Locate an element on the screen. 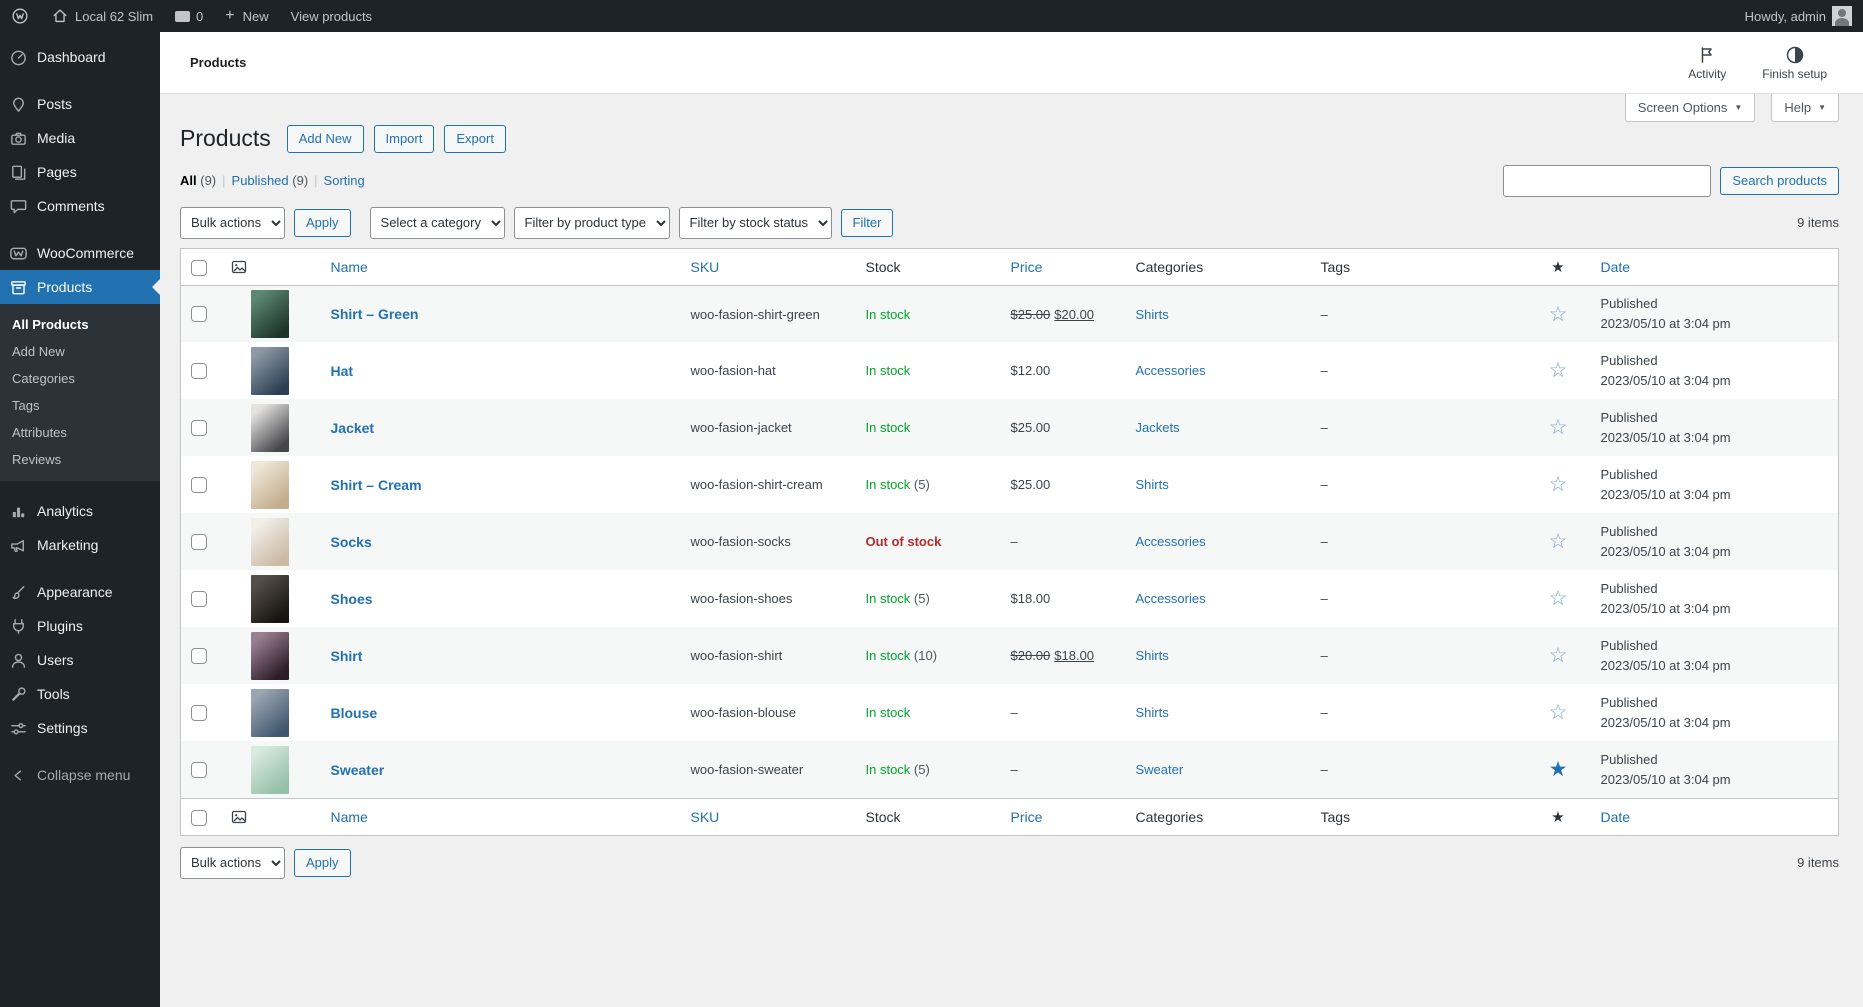  stock-status-filter-select: Filter by stock status is located at coordinates (755, 222).